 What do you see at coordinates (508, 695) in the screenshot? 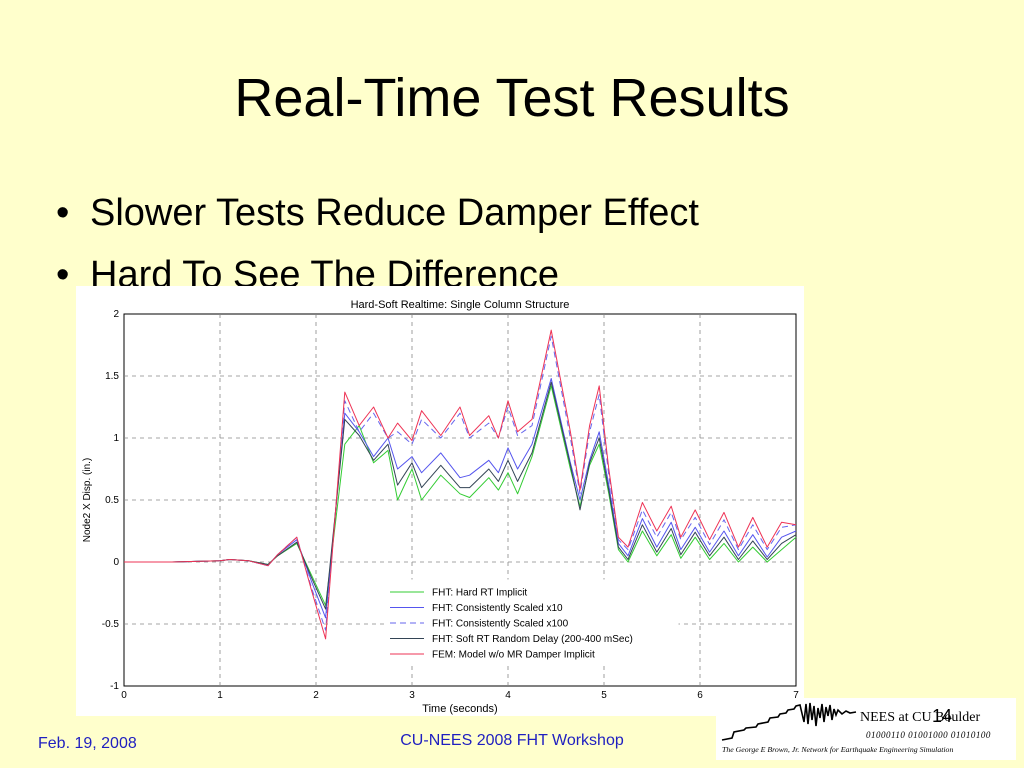
I see `x-tick-label: 4` at bounding box center [508, 695].